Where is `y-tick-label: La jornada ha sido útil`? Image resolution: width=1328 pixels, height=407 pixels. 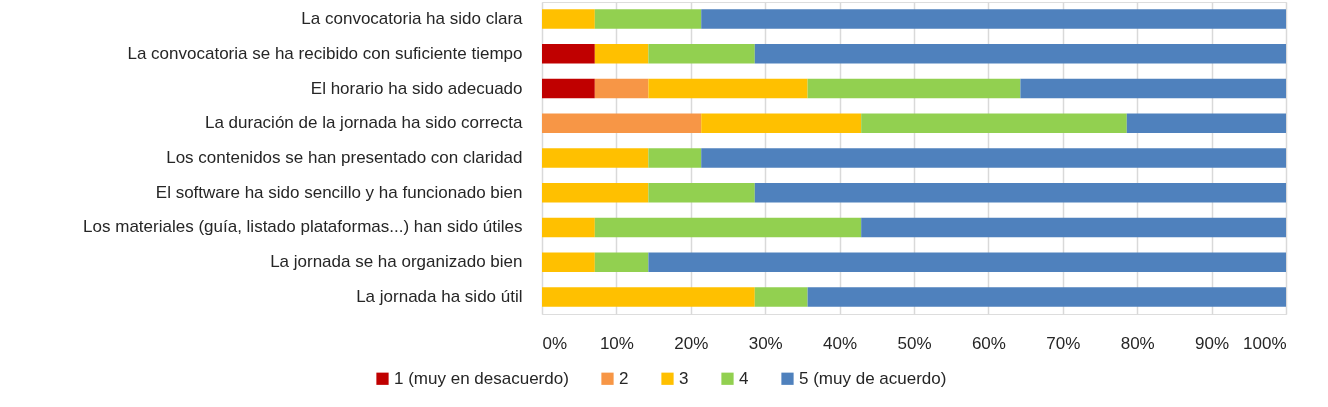
y-tick-label: La jornada ha sido útil is located at coordinates (439, 296).